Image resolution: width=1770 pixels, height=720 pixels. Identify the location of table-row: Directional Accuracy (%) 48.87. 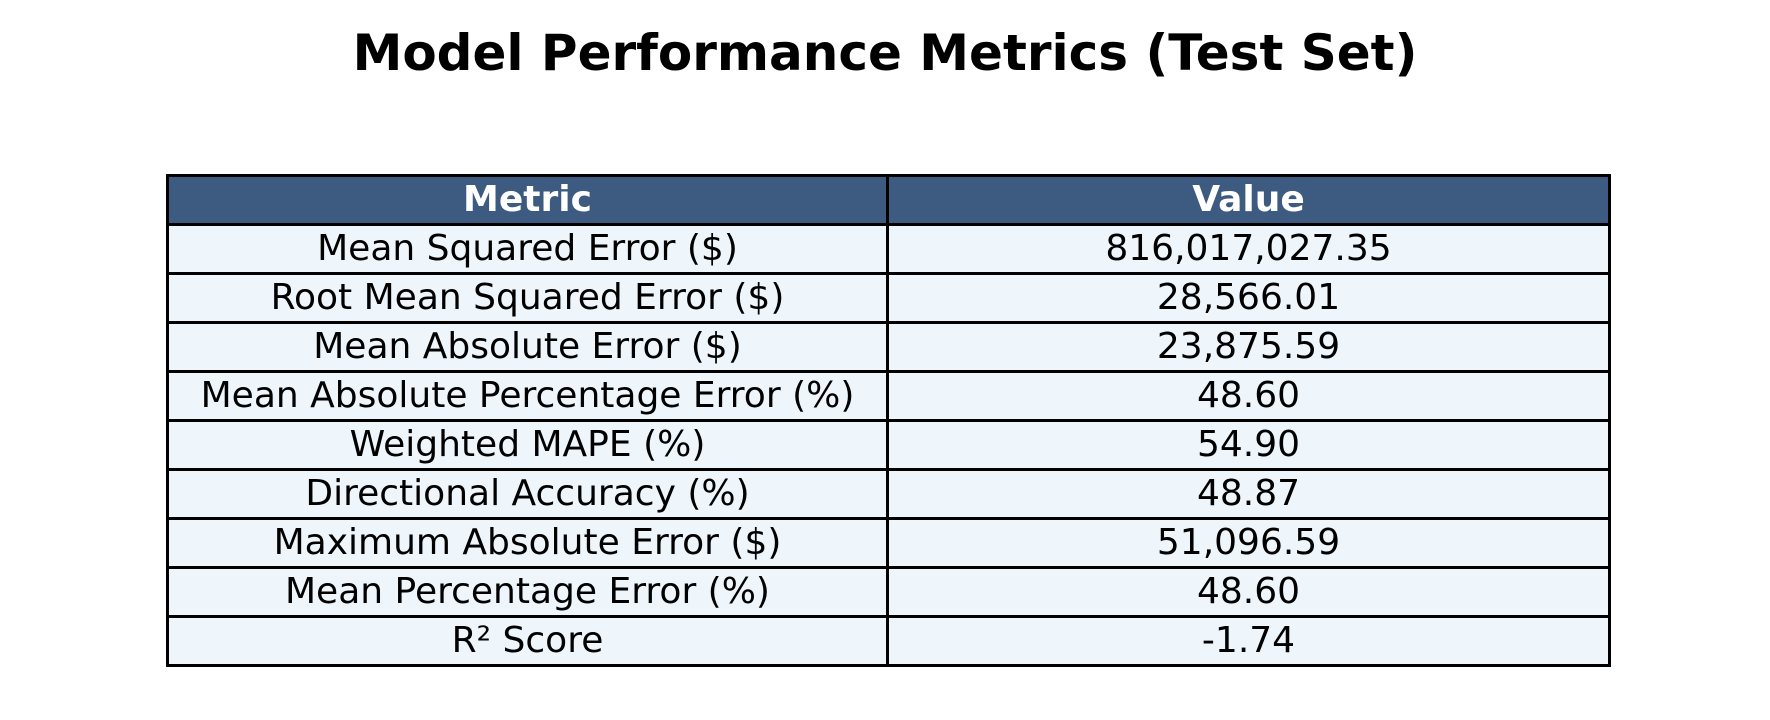
(888, 494).